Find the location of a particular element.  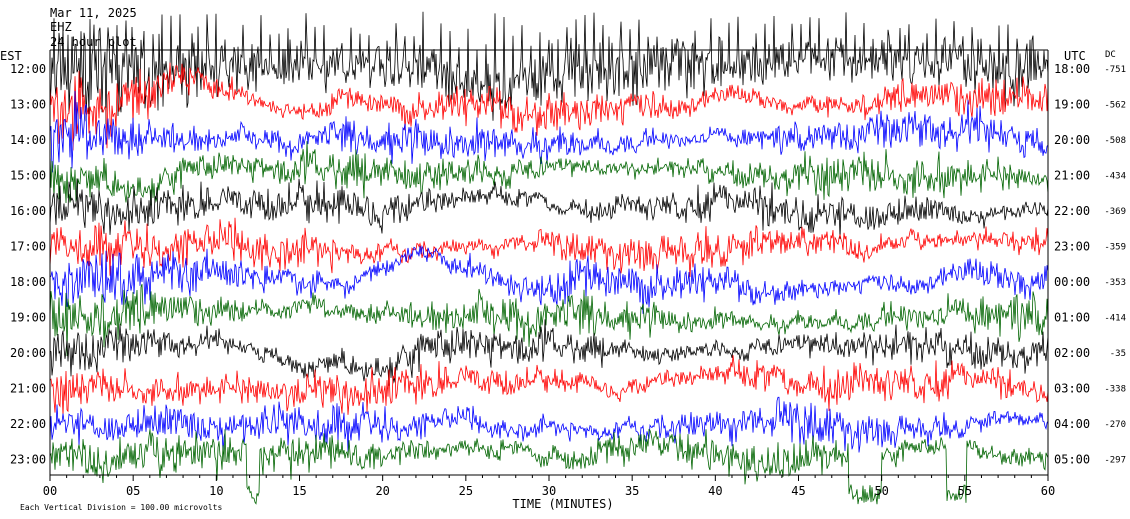

utc-axis-label: UTC is located at coordinates (1075, 56).